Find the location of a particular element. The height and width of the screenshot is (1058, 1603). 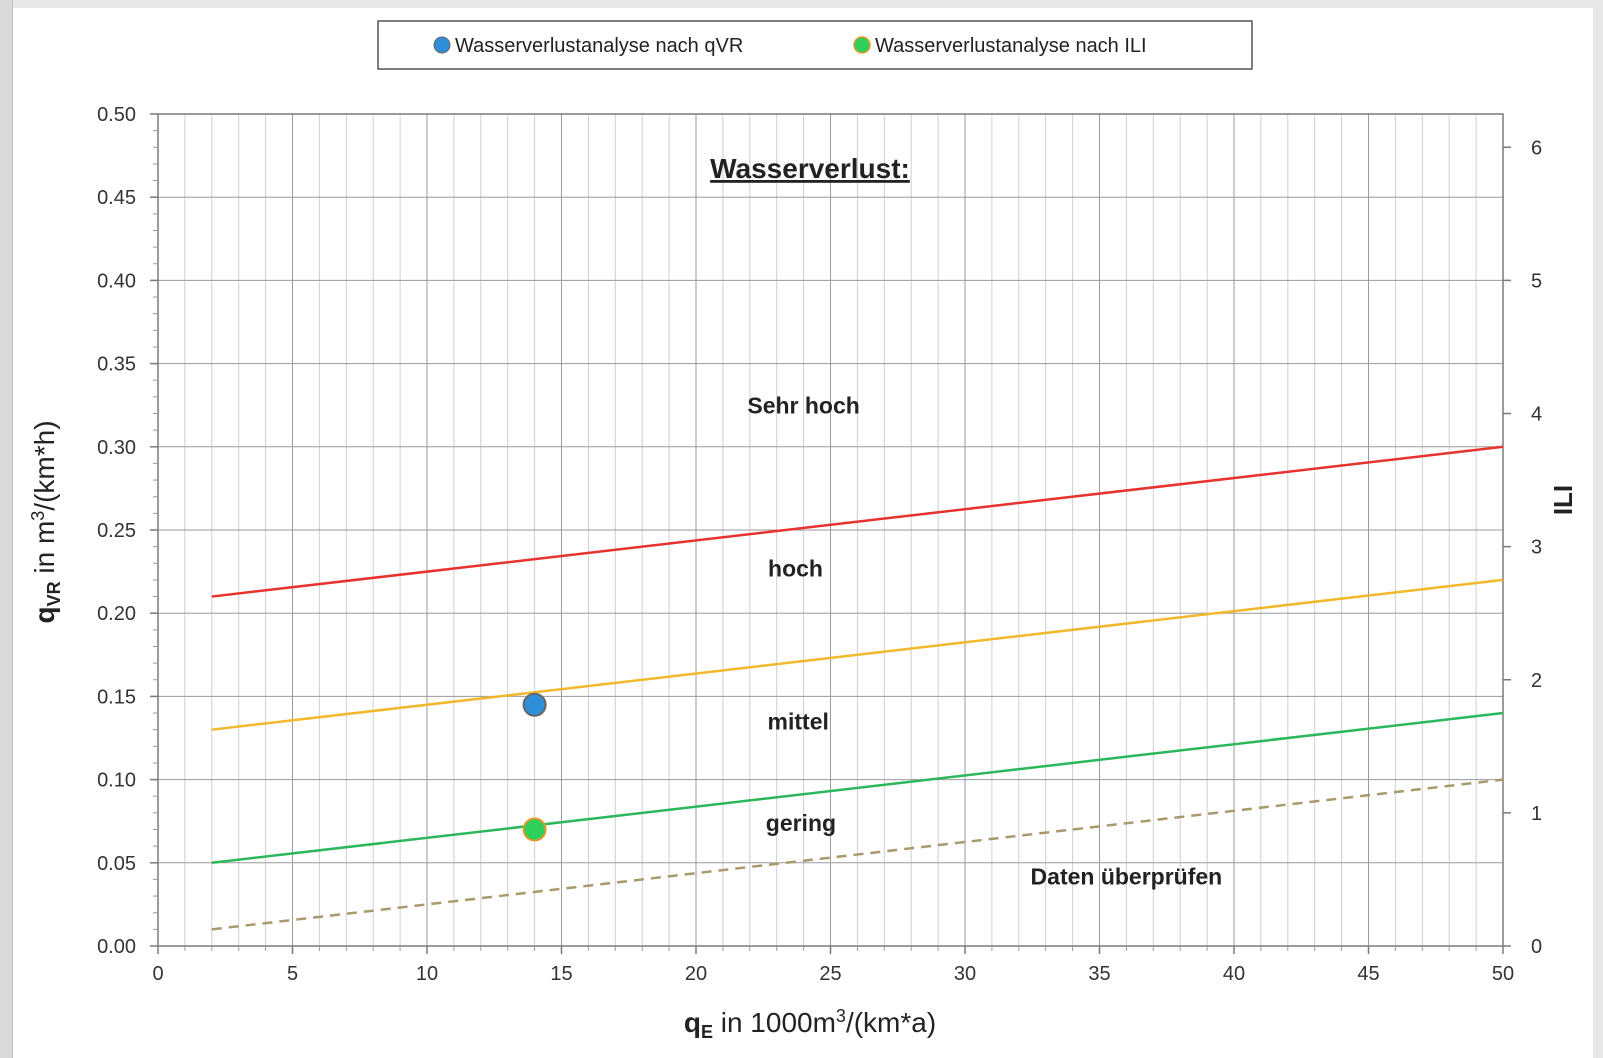

y-tick-label: 0.25 is located at coordinates (116, 531).